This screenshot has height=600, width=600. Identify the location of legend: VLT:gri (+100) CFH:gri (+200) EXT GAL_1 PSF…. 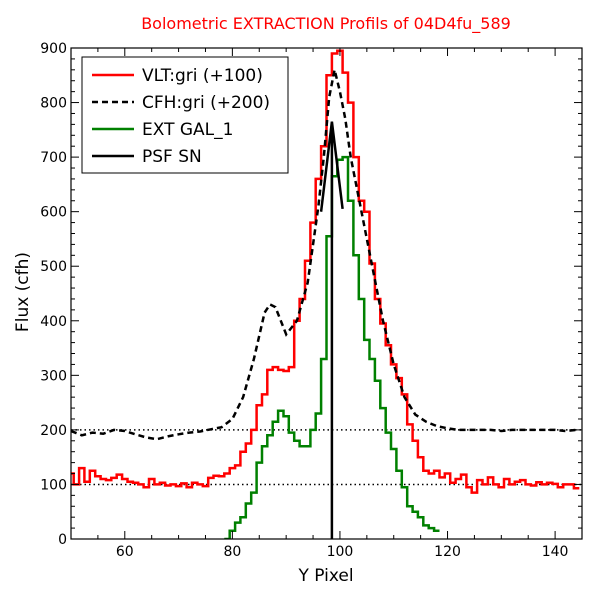
(185, 115).